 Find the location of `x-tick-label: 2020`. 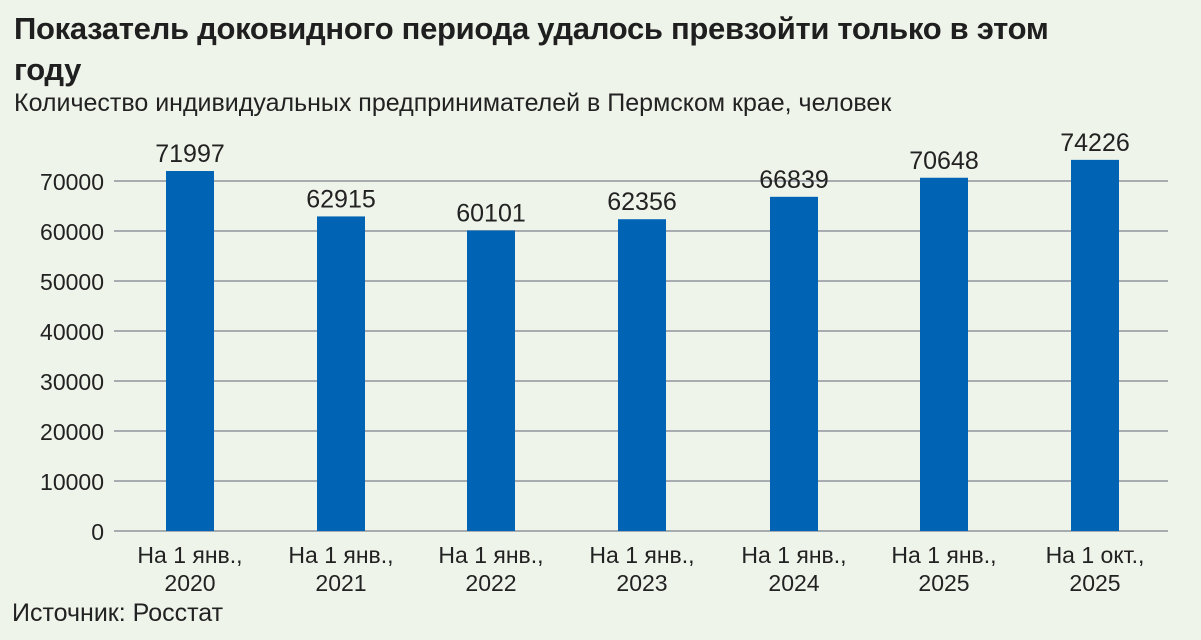

x-tick-label: 2020 is located at coordinates (189, 583).